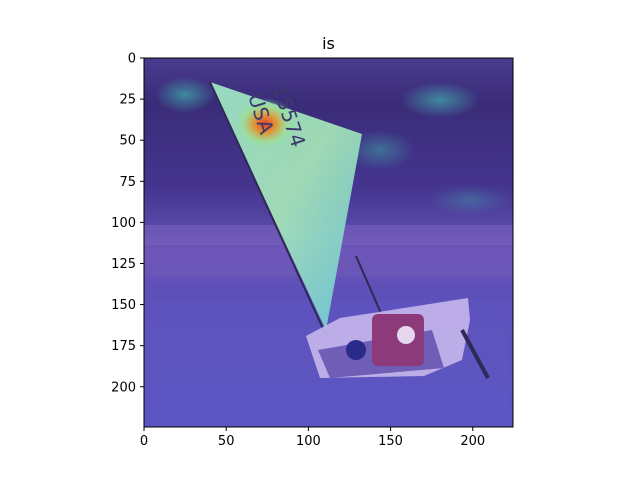 This screenshot has width=640, height=480. I want to click on y-tick-label: 175, so click(123, 346).